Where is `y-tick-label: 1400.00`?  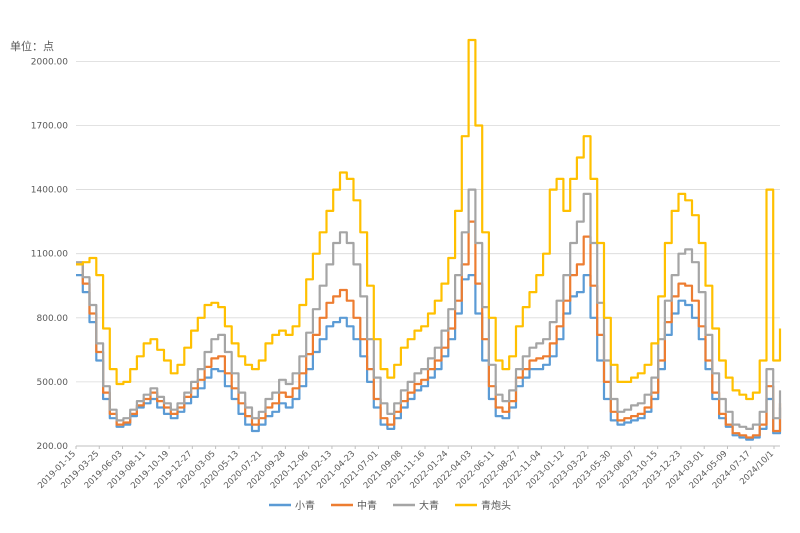
y-tick-label: 1400.00 is located at coordinates (49, 191).